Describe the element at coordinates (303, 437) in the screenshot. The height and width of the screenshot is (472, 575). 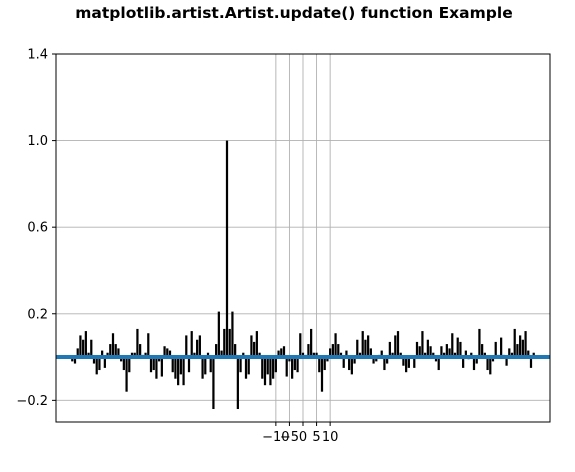
I see `x-tick-label: 0` at that location.